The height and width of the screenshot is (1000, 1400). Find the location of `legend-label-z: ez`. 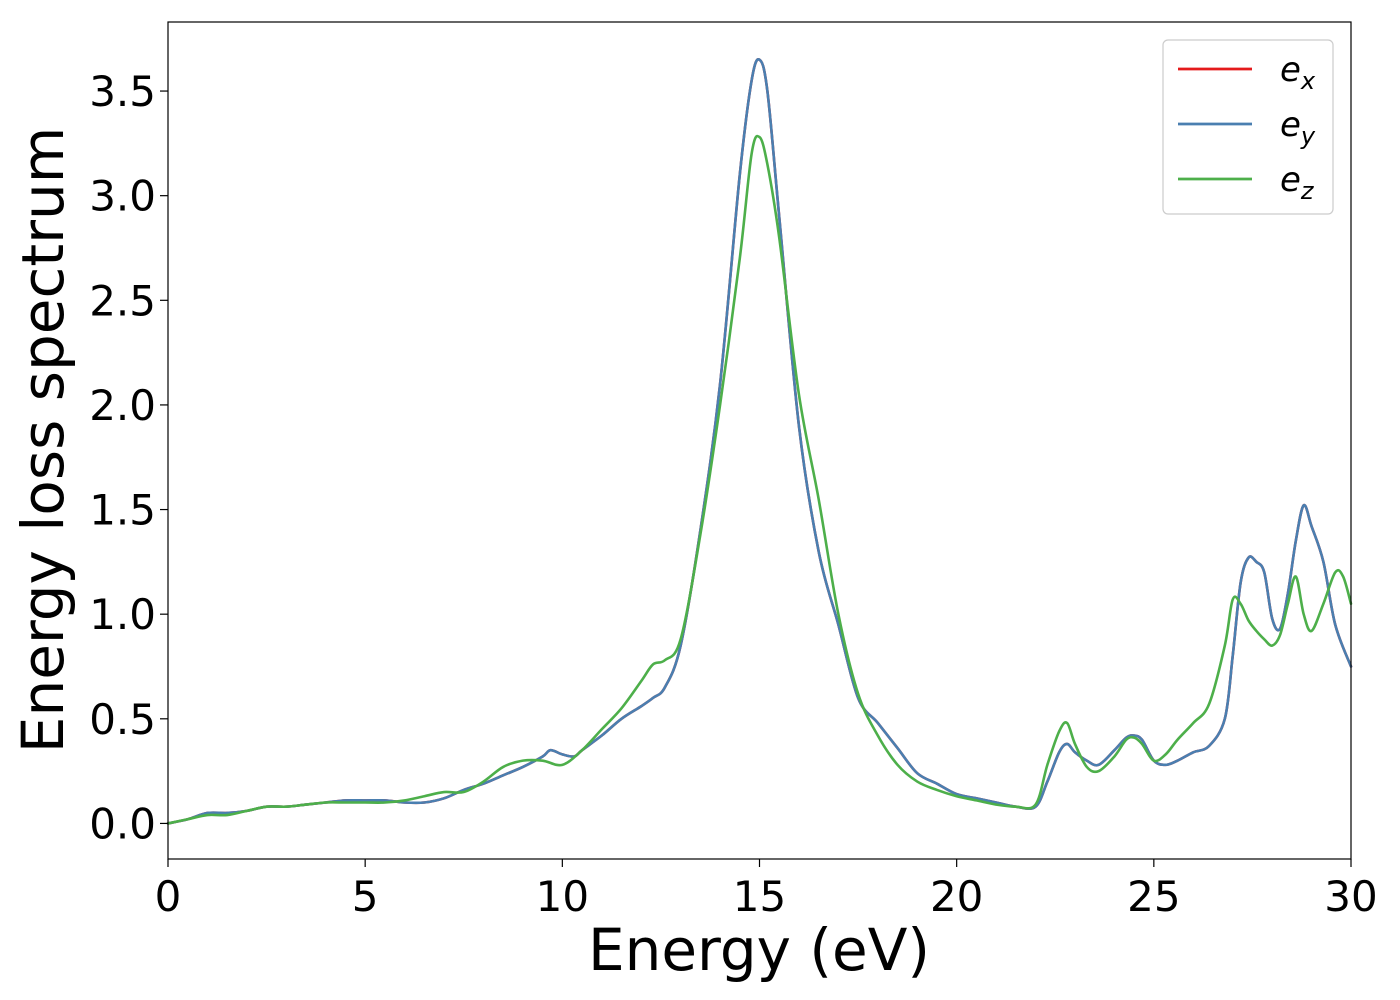

legend-label-z: ez is located at coordinates (1297, 182).